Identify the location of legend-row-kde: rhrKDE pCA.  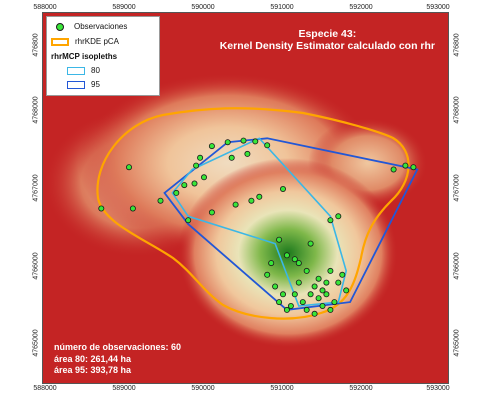
(85, 41).